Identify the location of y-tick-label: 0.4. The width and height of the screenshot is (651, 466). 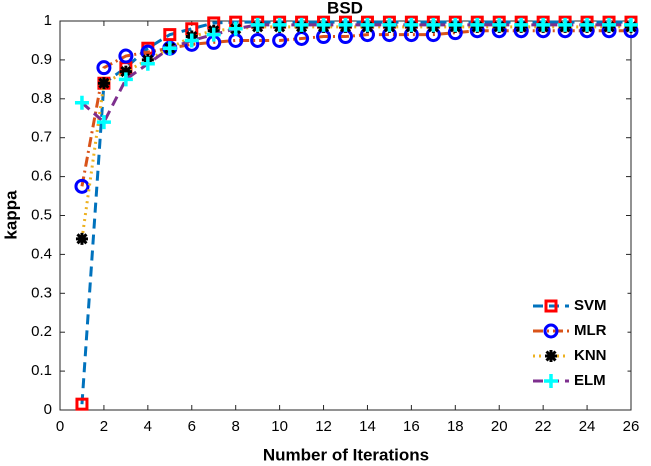
(41, 253).